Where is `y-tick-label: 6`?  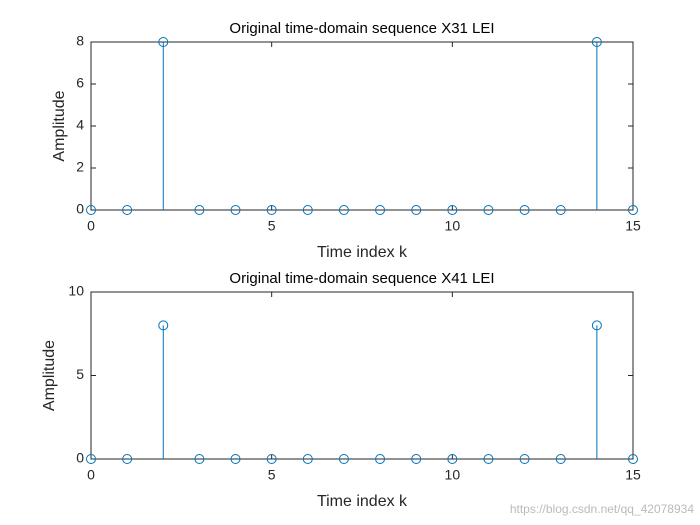
y-tick-label: 6 is located at coordinates (80, 83).